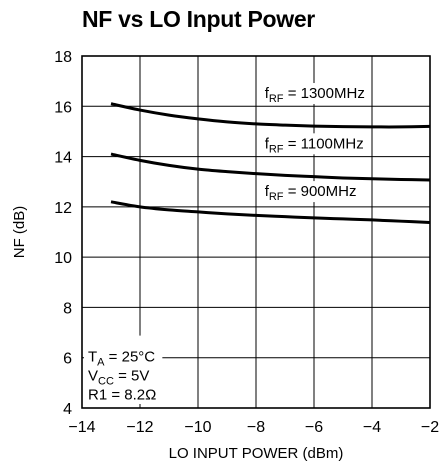 This screenshot has height=468, width=448. What do you see at coordinates (198, 19) in the screenshot?
I see `chart-title: NF vs LO Input Power` at bounding box center [198, 19].